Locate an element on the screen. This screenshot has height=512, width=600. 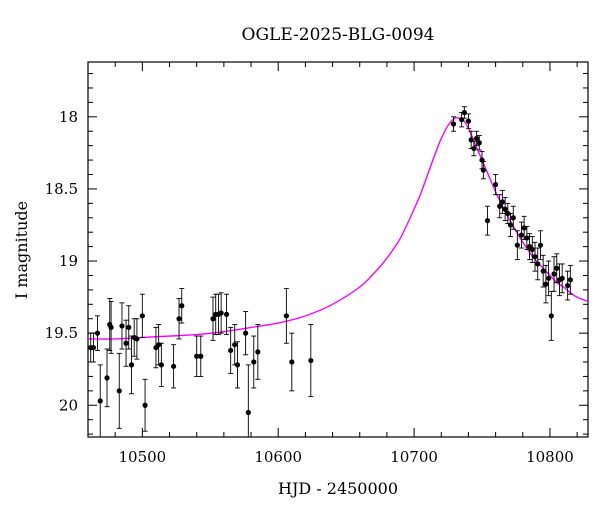
chart-title: OGLE-2025-BLG-0094 is located at coordinates (338, 35).